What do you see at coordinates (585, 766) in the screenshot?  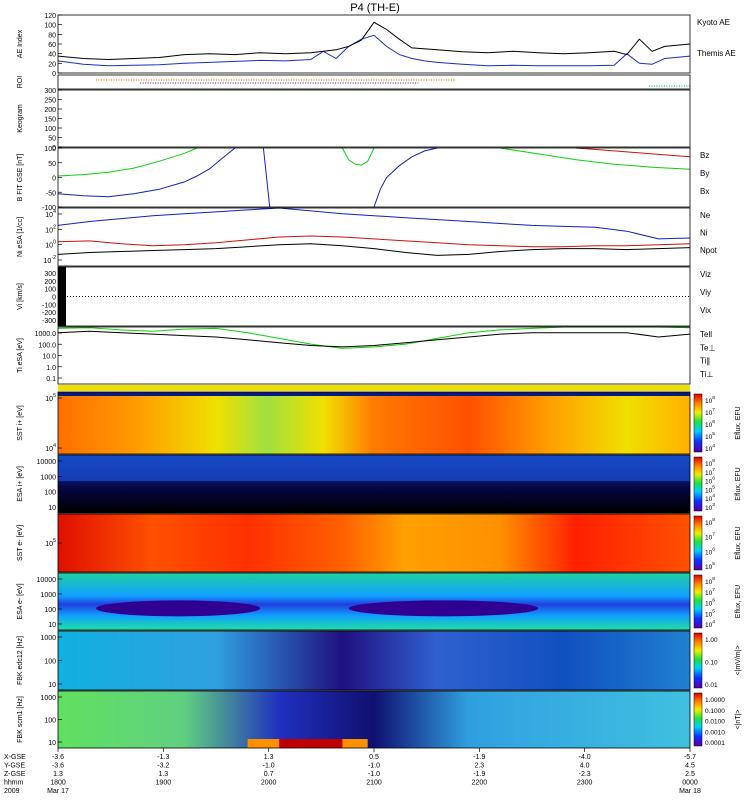 I see `x-tick-label: 4.0` at bounding box center [585, 766].